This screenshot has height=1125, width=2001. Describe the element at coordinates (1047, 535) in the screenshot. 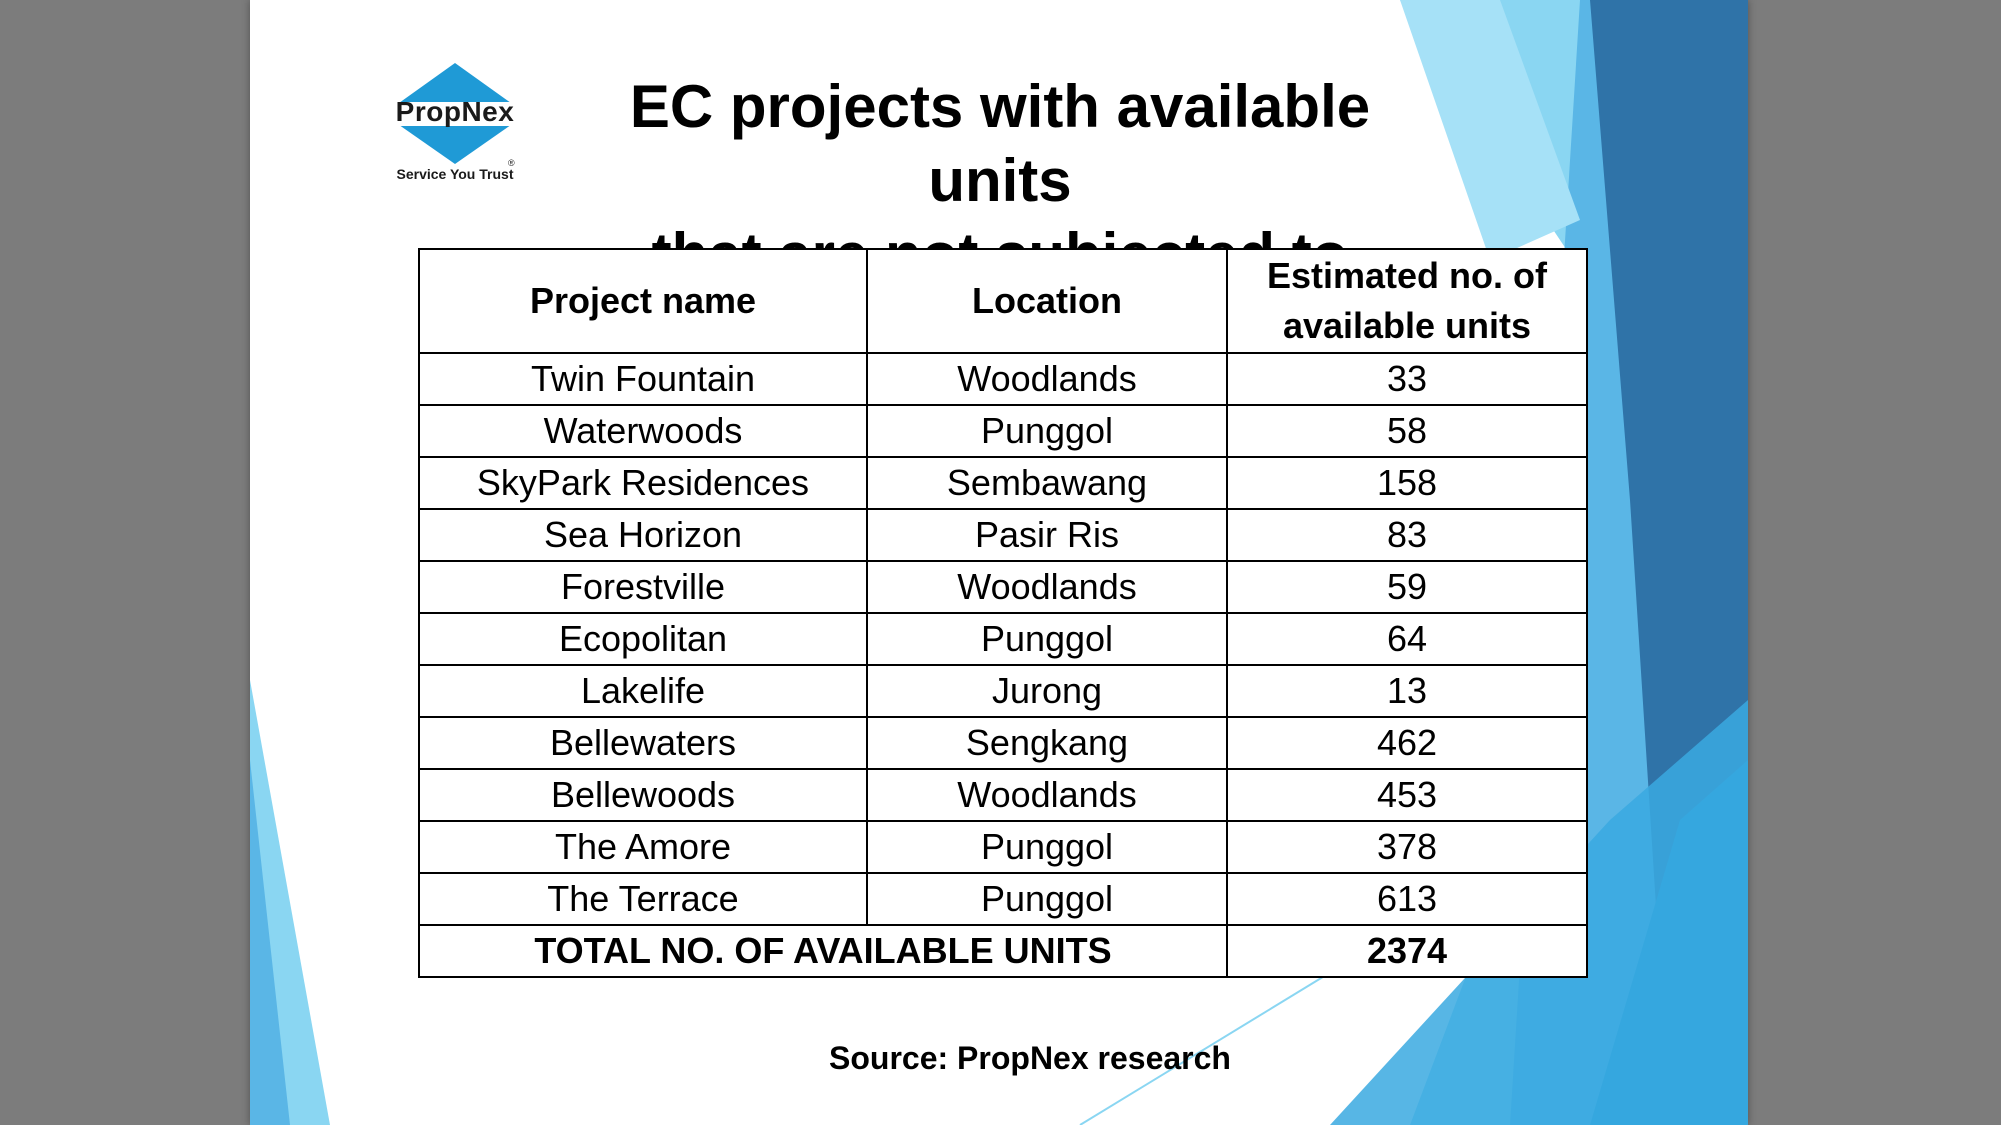

I see `cell-location: Pasir Ris` at that location.